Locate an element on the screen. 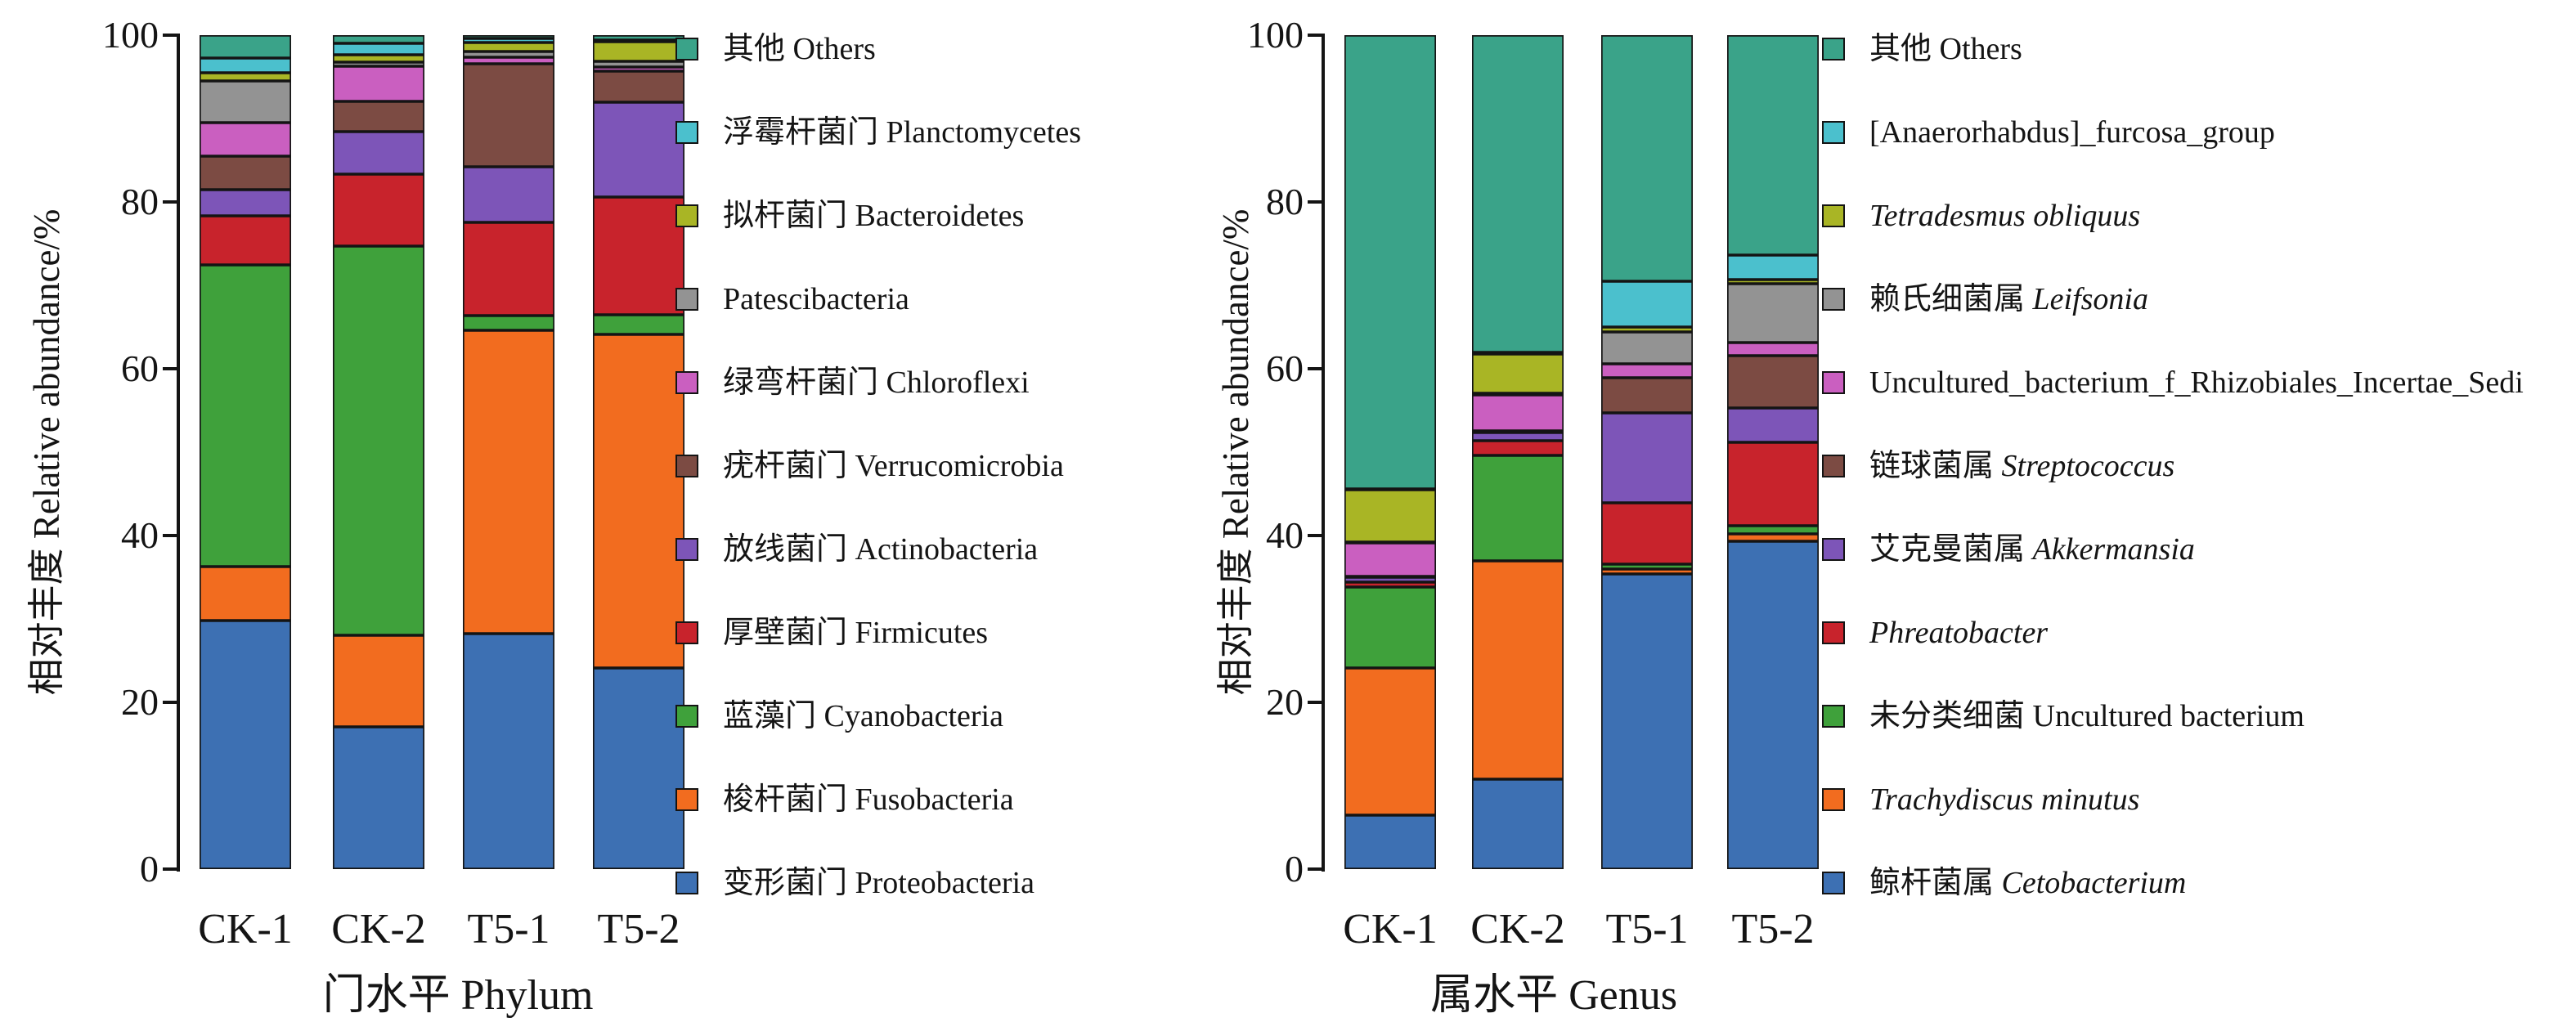  legend-label-Akkermansia: 艾克曼菌属 Akkermansia is located at coordinates (2032, 549).